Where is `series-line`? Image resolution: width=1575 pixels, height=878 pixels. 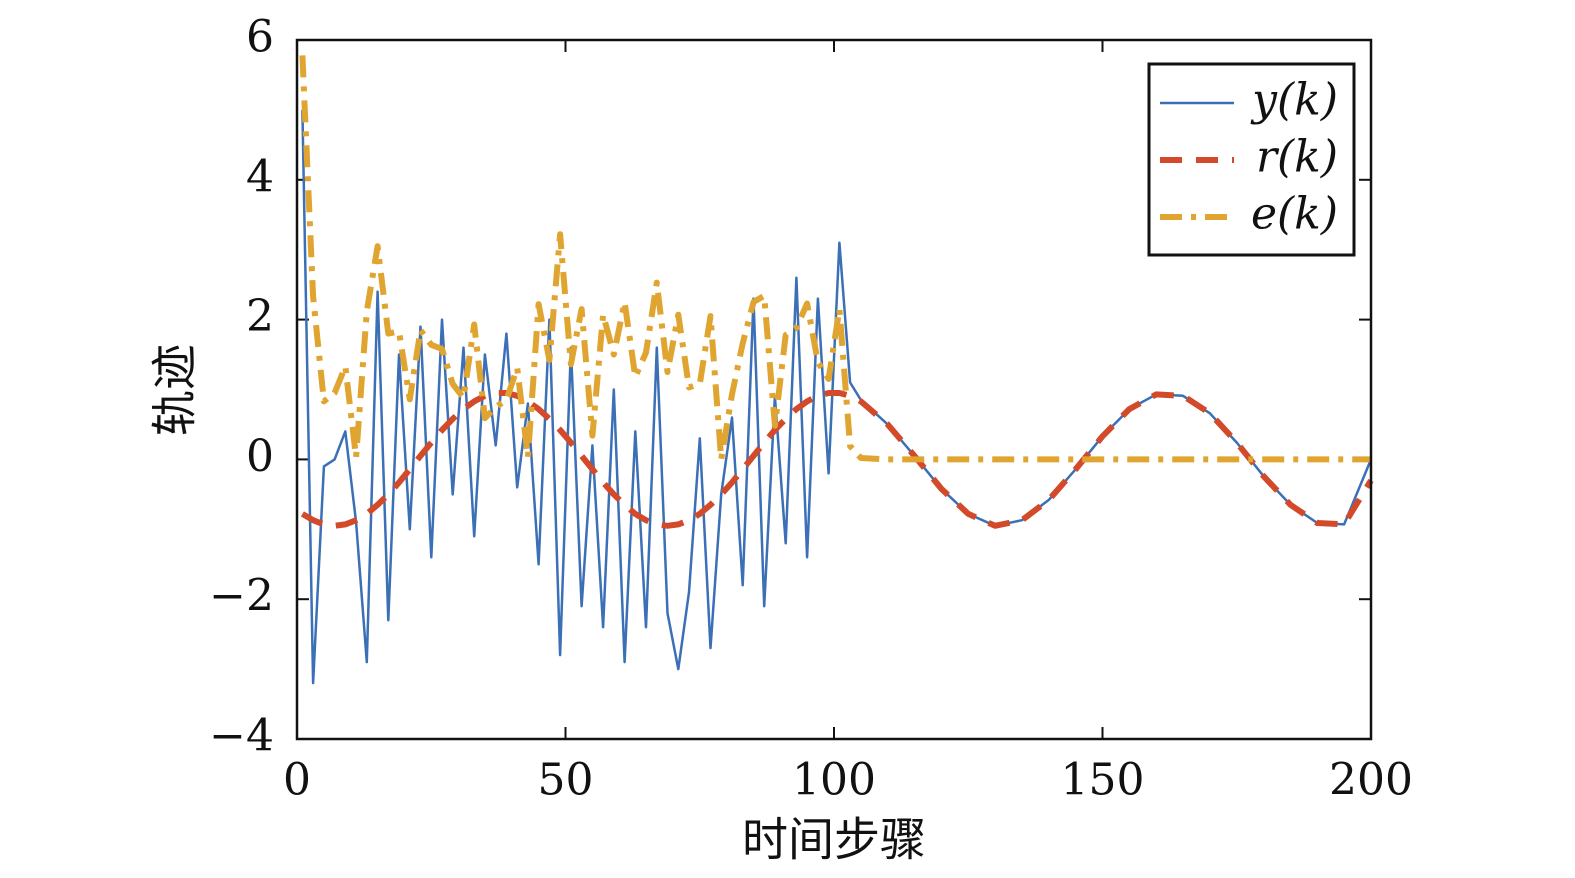 series-line is located at coordinates (837, 459).